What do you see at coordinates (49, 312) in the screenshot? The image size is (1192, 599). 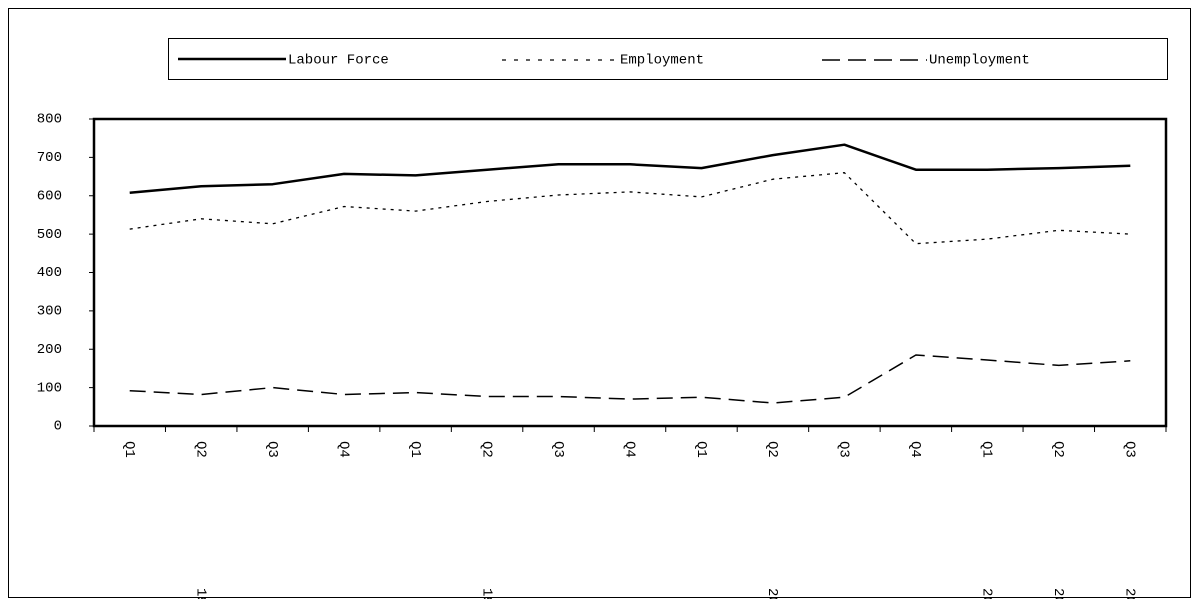 I see `y-tick-label: 300` at bounding box center [49, 312].